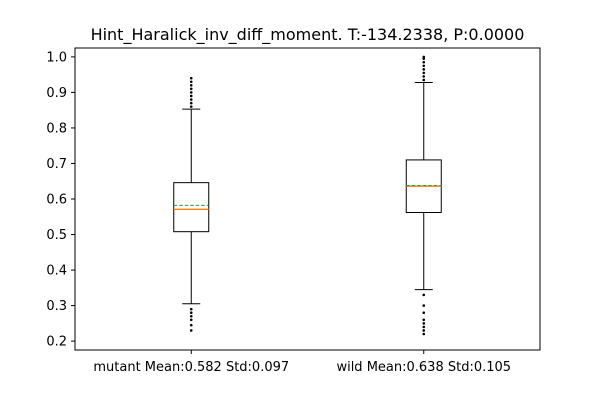 This screenshot has width=600, height=400. I want to click on y-axis: 0.2 0.3 0.4 0.5 0.6 0.7 0.8 0.9 1.0, so click(60, 200).